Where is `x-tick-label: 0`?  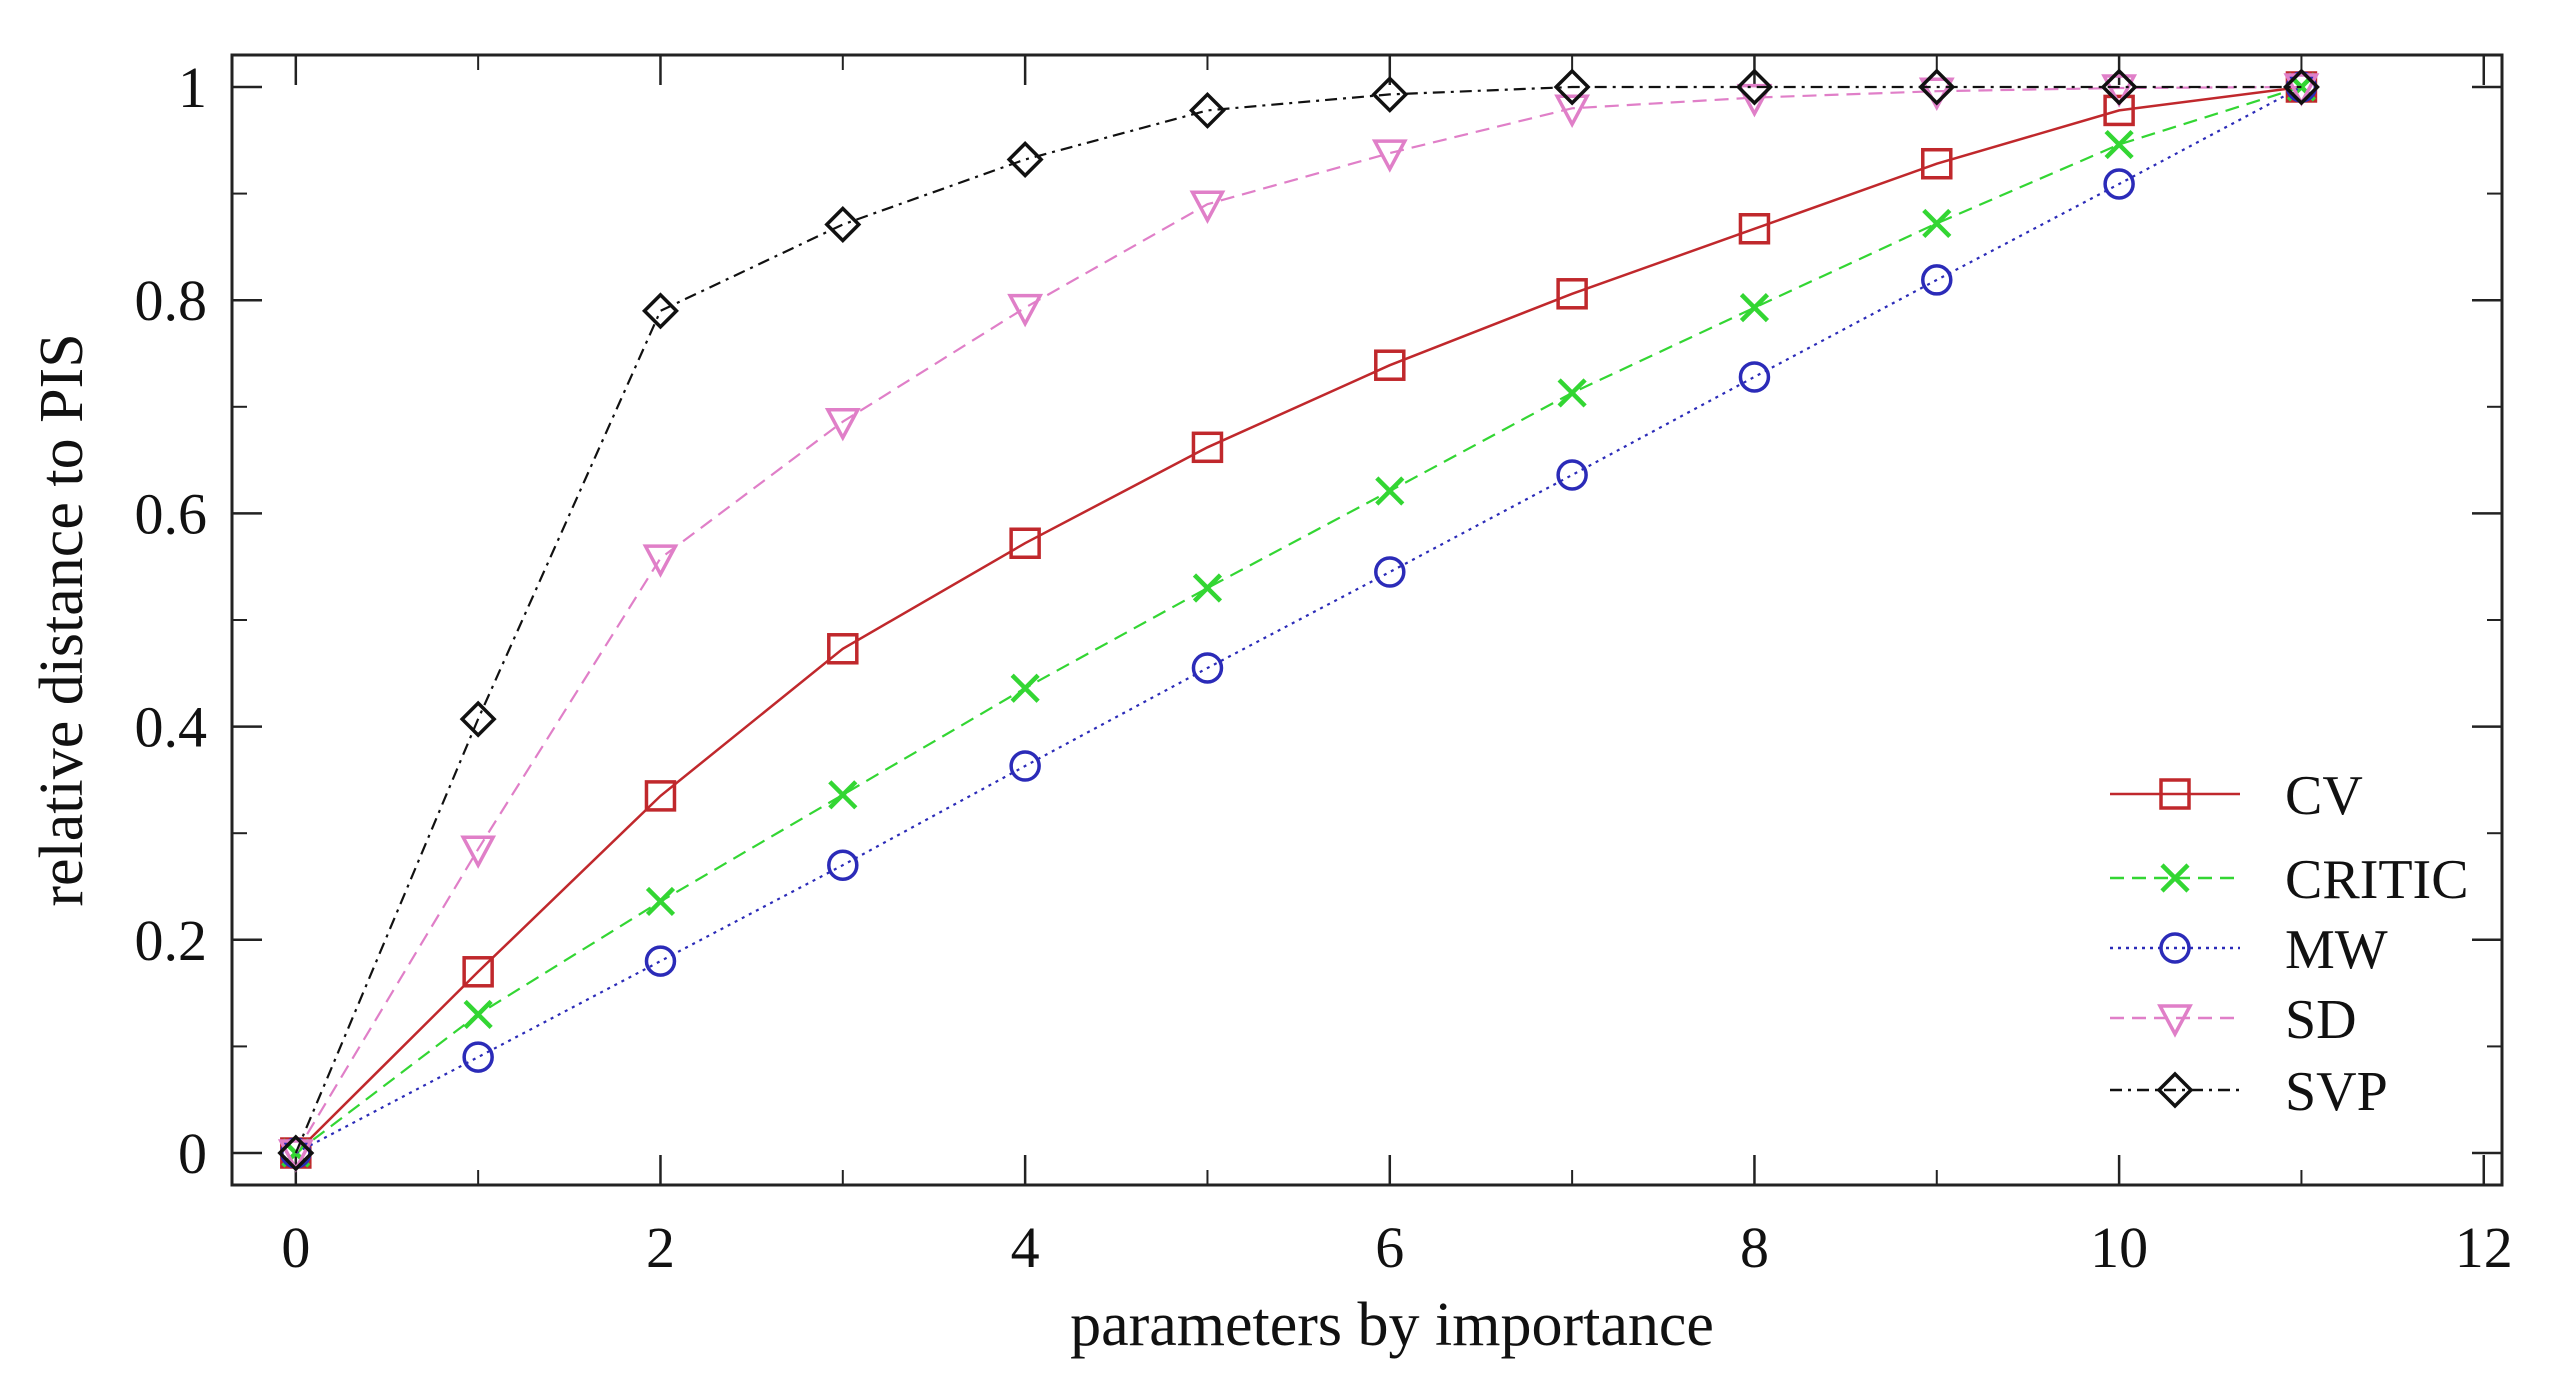
x-tick-label: 0 is located at coordinates (295, 1247).